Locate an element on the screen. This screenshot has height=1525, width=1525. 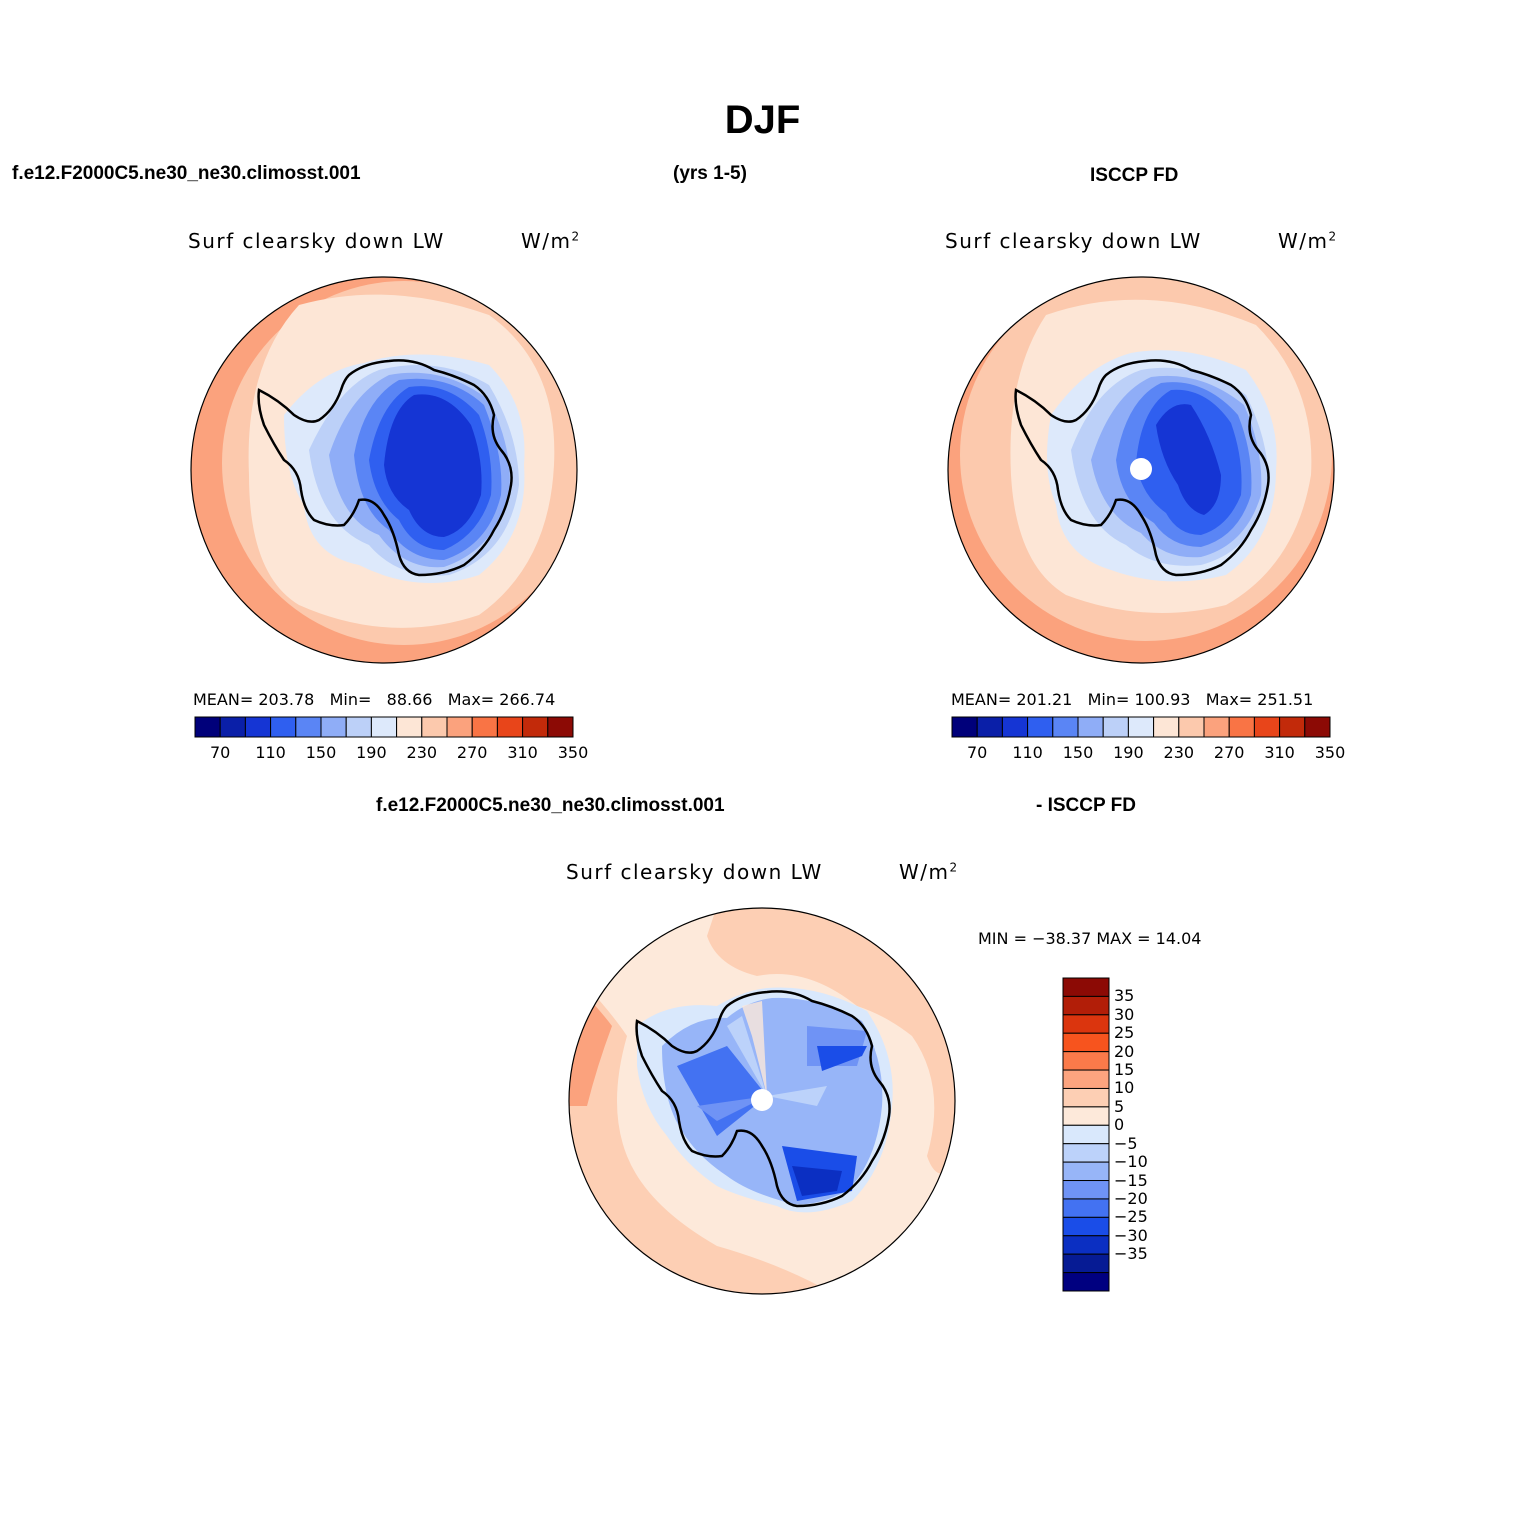
colorbar-tick-label: −15 is located at coordinates (1131, 1180).